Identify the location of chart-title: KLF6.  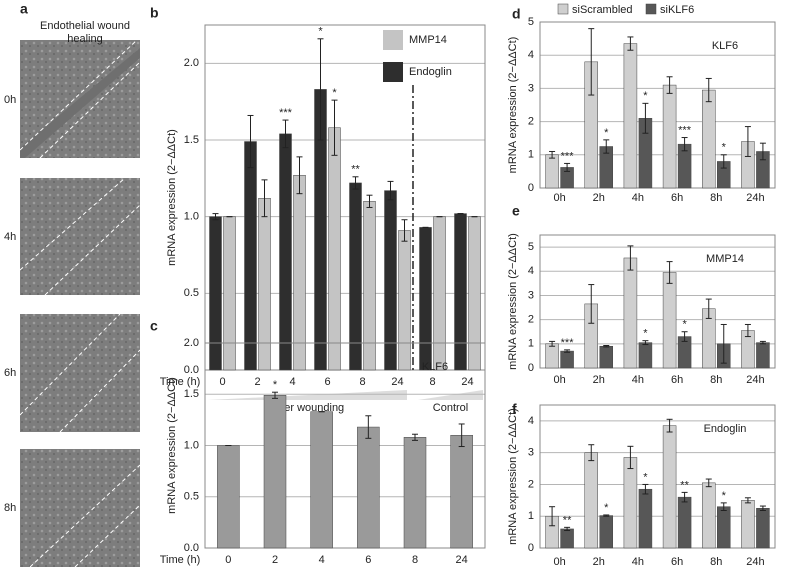
(725, 46).